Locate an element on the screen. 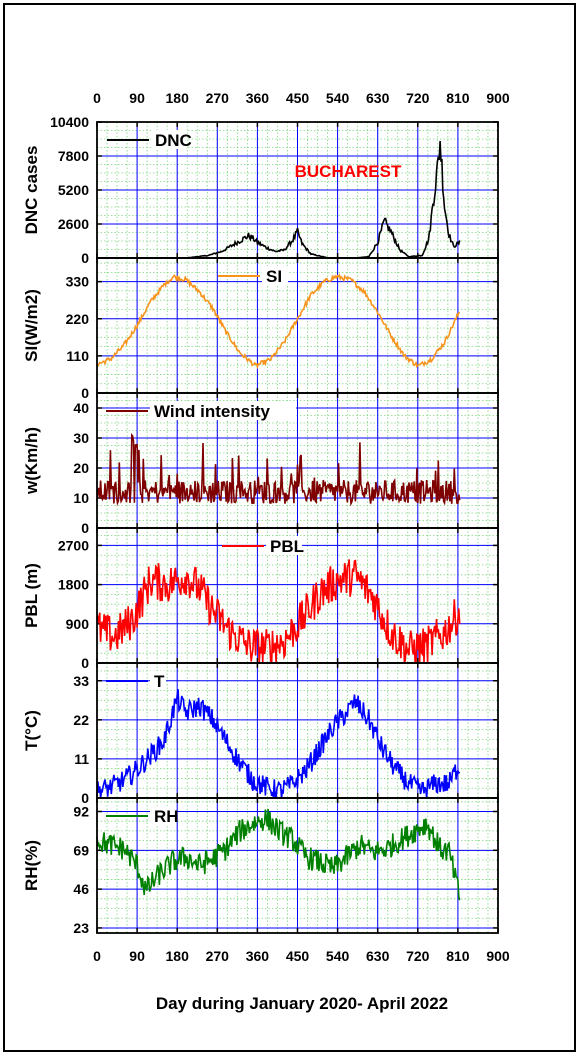 Image resolution: width=582 pixels, height=1058 pixels. panel-rh: 23 46 69 92 RH RH(%) is located at coordinates (260, 866).